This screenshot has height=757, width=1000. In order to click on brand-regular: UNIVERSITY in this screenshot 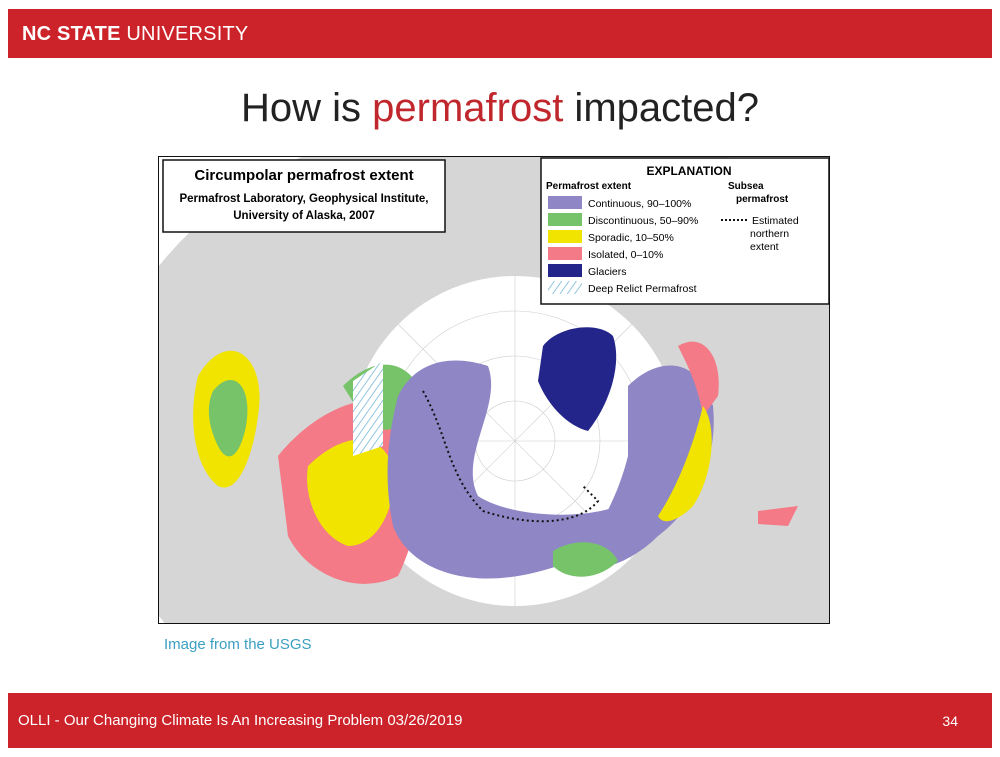, I will do `click(187, 34)`.